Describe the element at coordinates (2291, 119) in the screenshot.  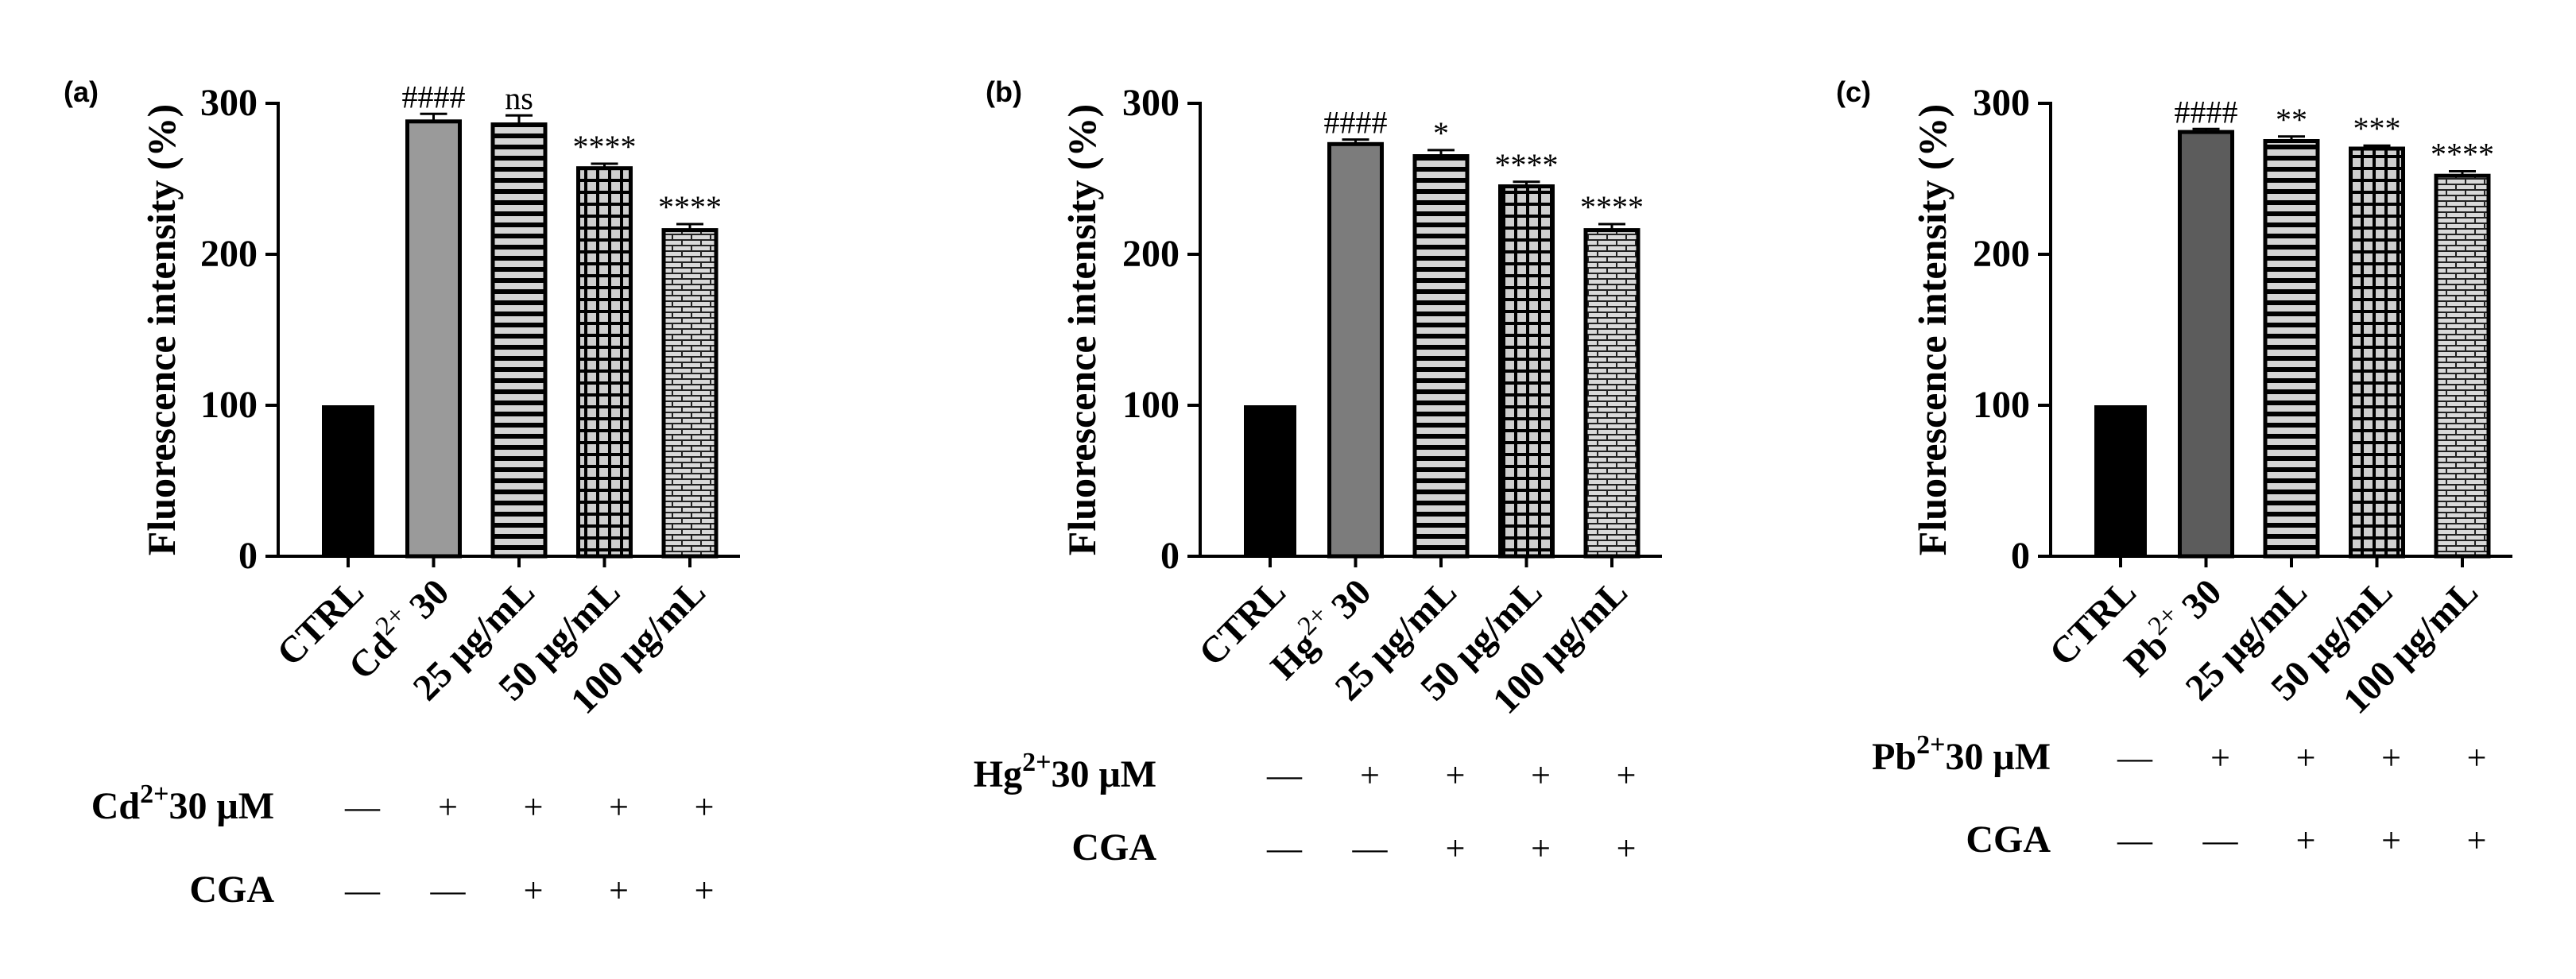
I see `significance-label: **` at that location.